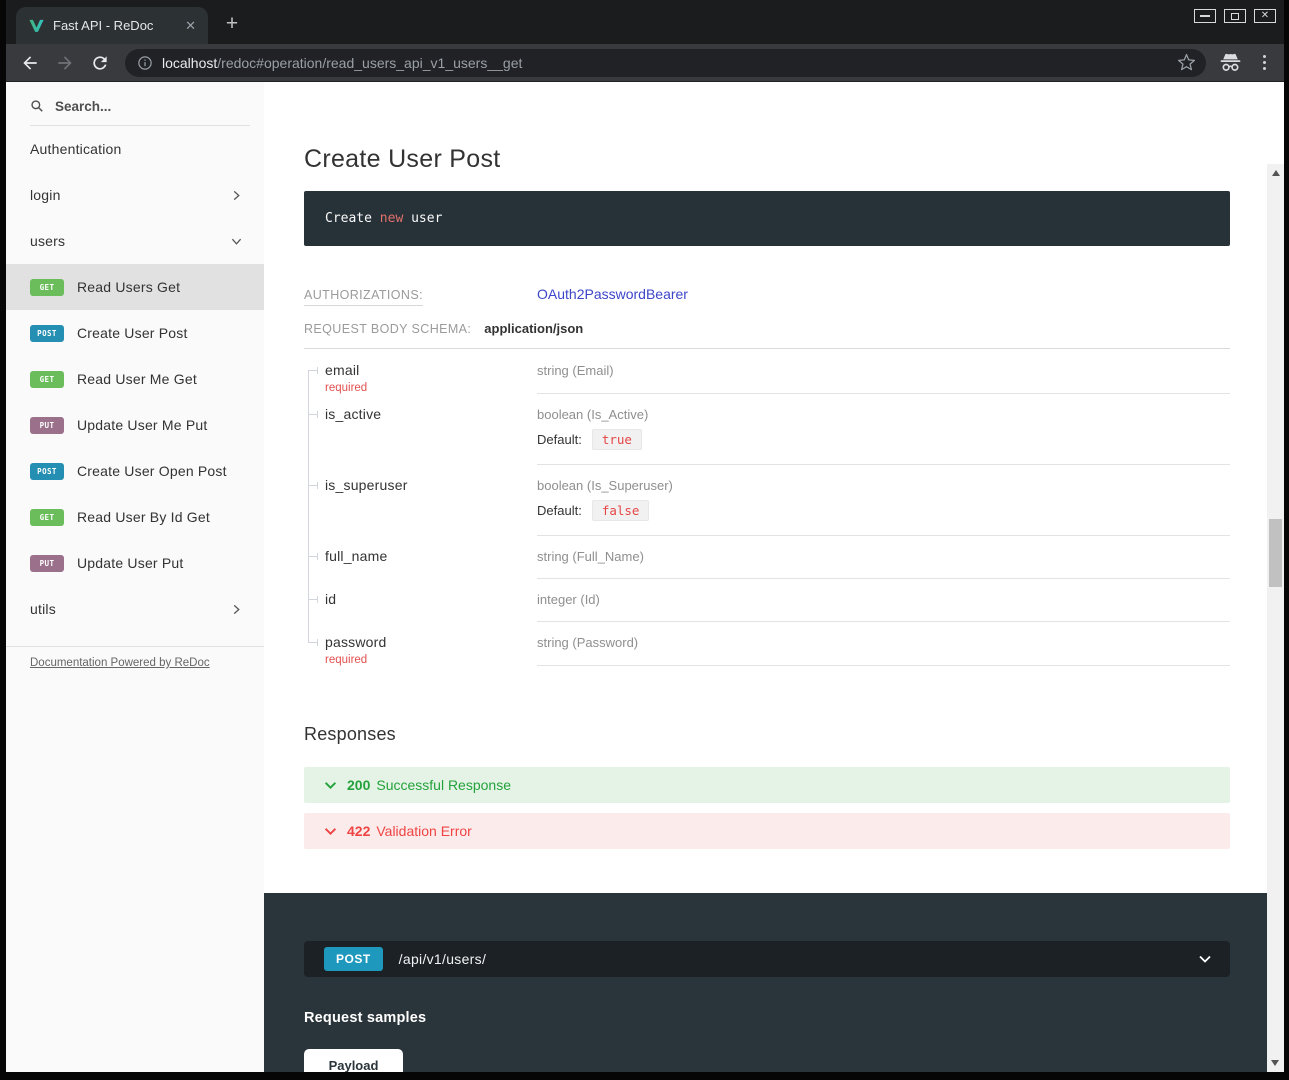 This screenshot has width=1289, height=1080. Describe the element at coordinates (359, 785) in the screenshot. I see `response-code: 200` at that location.